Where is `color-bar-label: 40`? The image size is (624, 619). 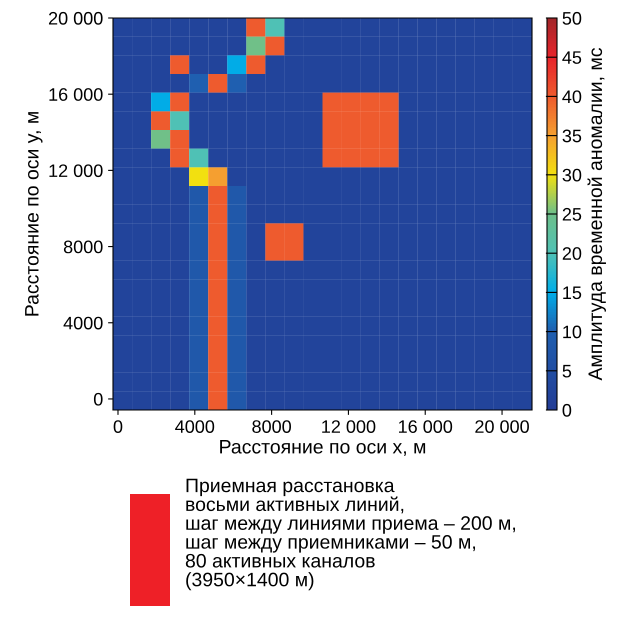 color-bar-label: 40 is located at coordinates (572, 97).